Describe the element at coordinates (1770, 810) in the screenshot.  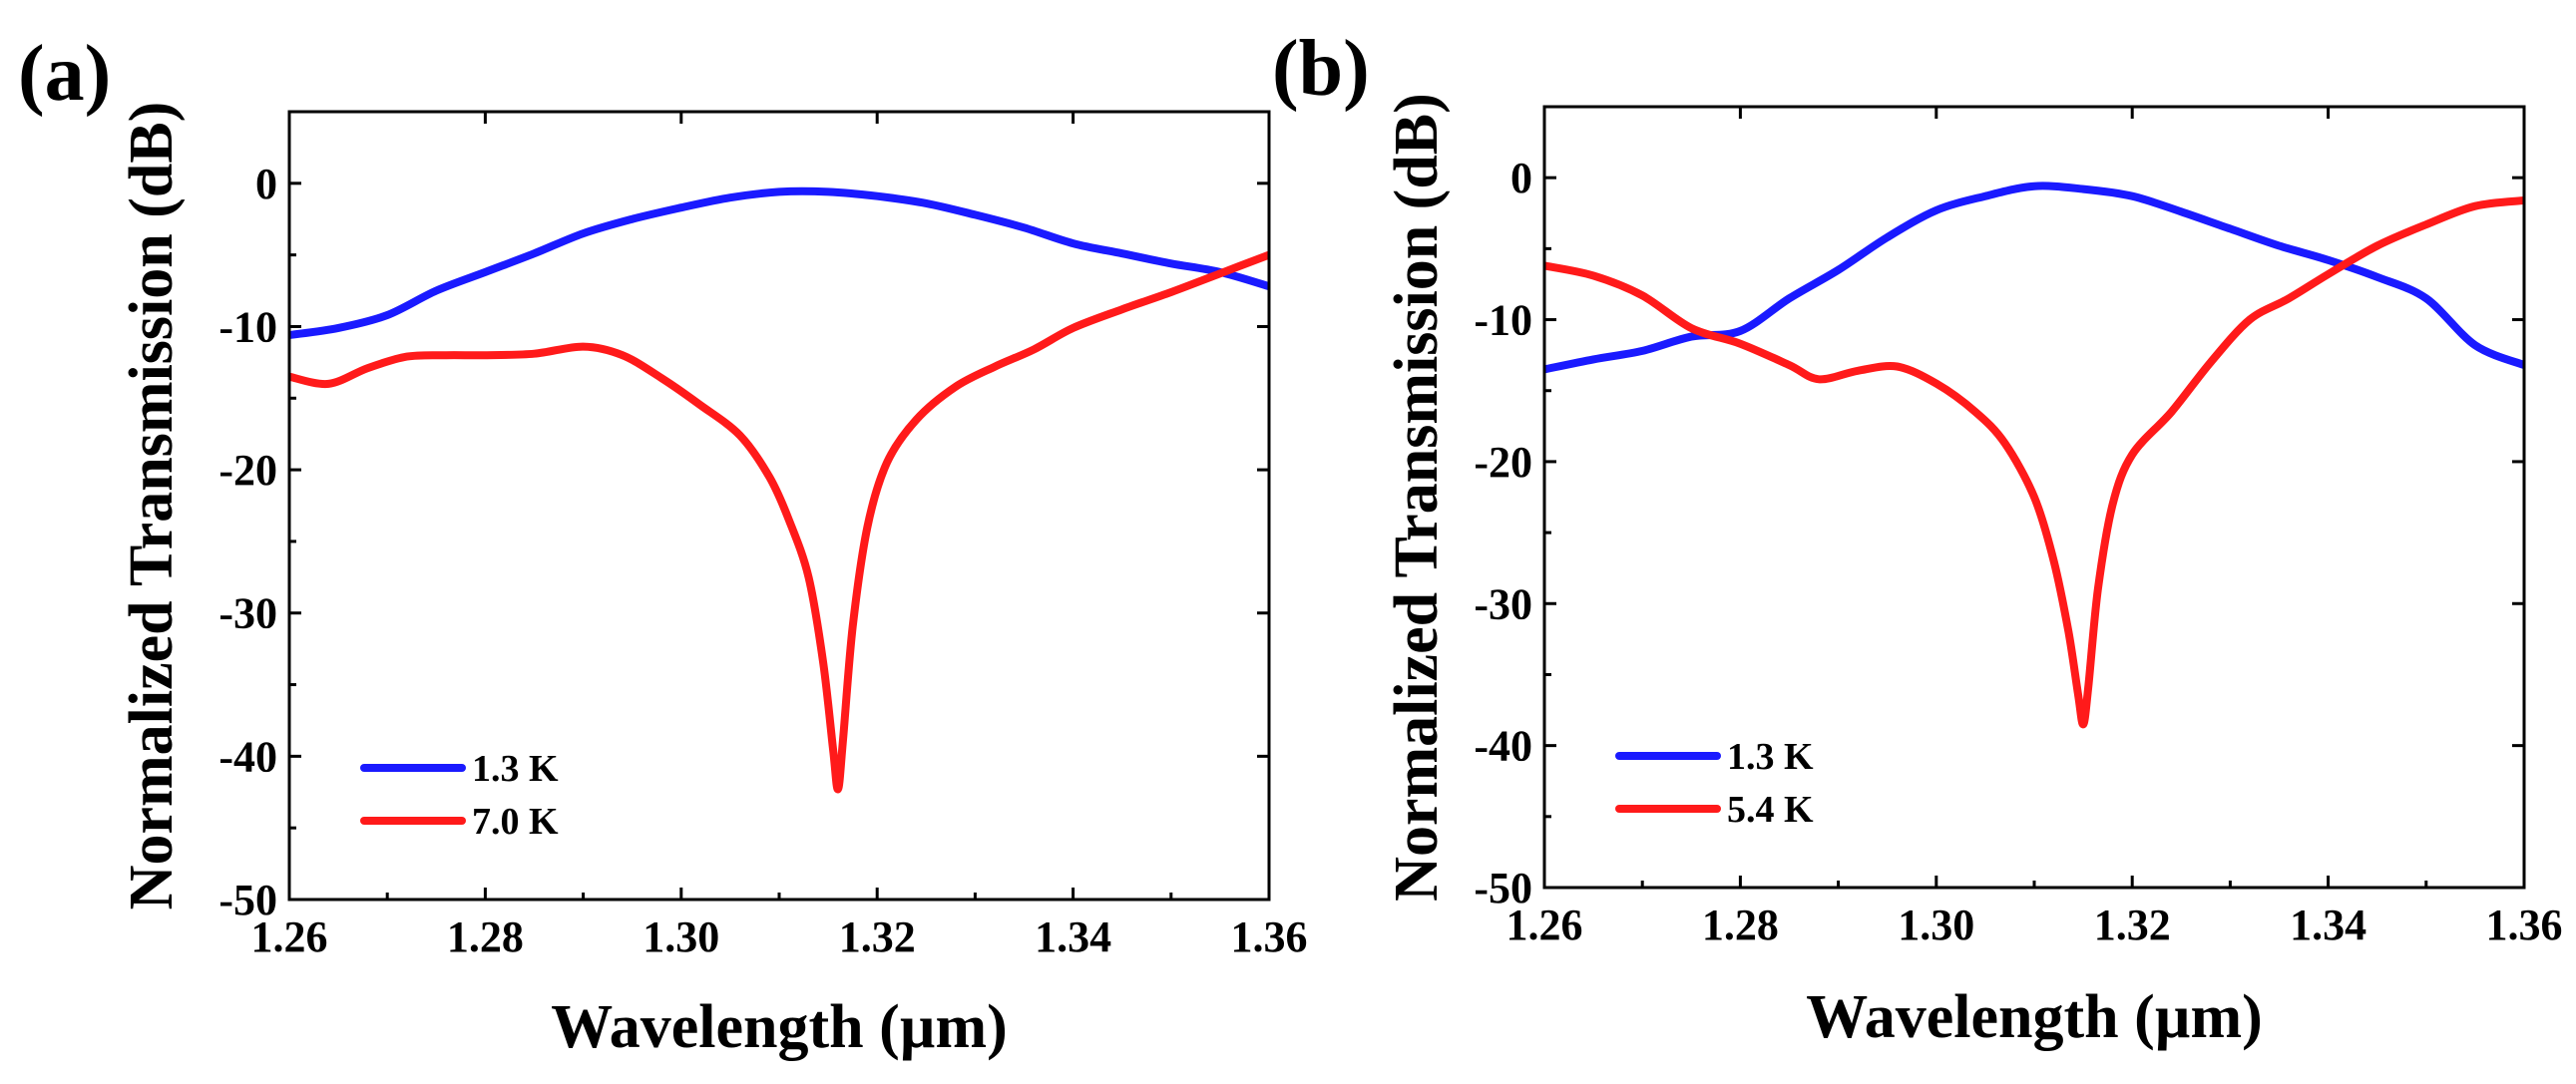
I see `legend-label: 5.4 K` at that location.